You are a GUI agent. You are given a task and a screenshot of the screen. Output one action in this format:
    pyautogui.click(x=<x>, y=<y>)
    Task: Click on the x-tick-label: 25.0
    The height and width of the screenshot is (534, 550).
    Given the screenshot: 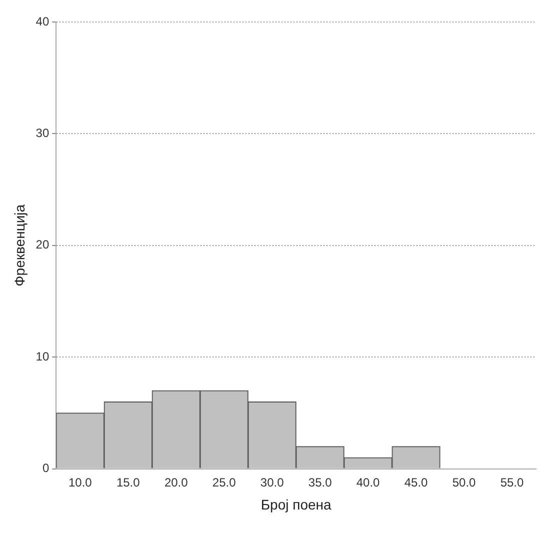 What is the action you would take?
    pyautogui.click(x=224, y=482)
    